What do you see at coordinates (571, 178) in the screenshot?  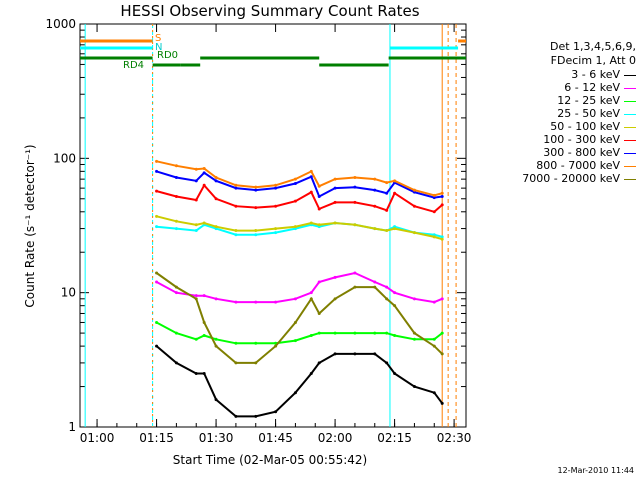 I see `legend-label: 7000 - 20000 keV` at bounding box center [571, 178].